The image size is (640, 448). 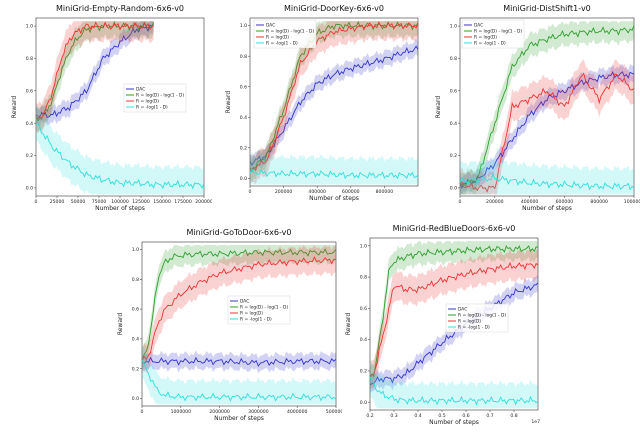 I want to click on x-tick-label: 400000, so click(x=317, y=192).